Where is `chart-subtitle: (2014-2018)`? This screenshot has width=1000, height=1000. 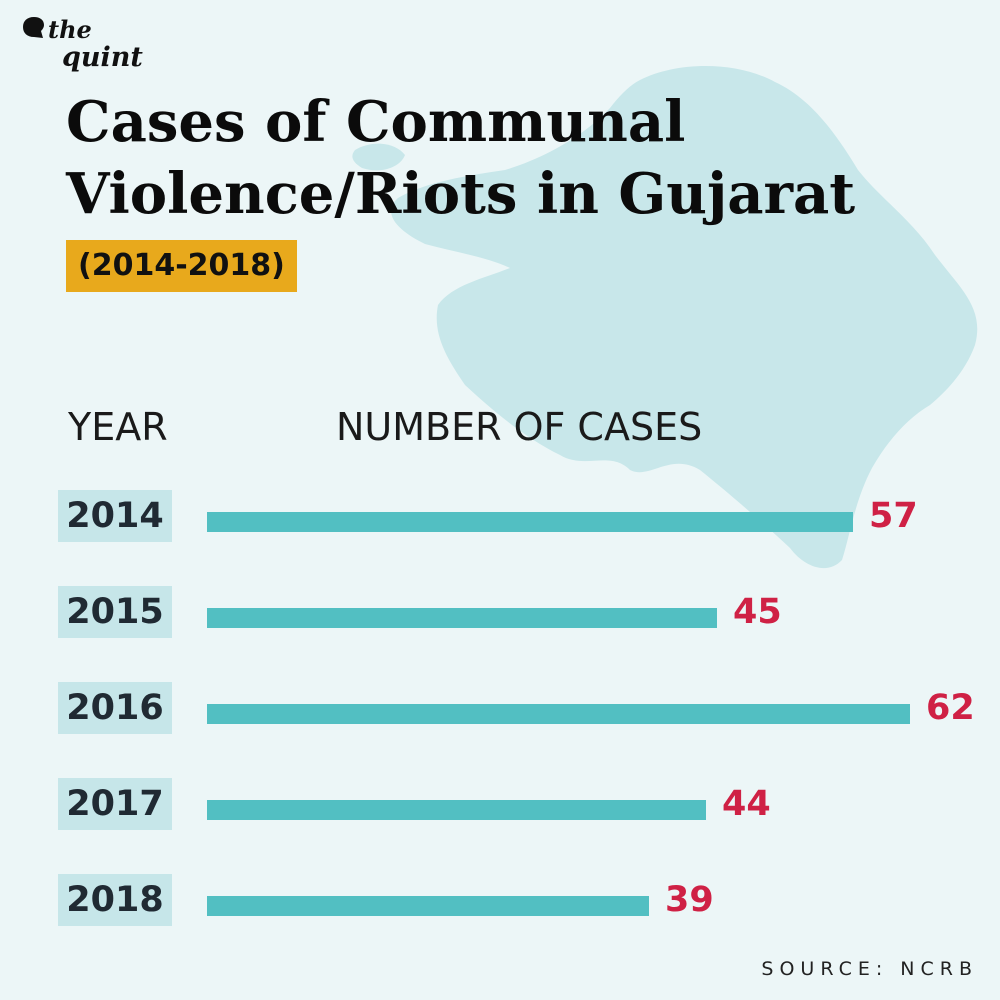 chart-subtitle: (2014-2018) is located at coordinates (181, 266).